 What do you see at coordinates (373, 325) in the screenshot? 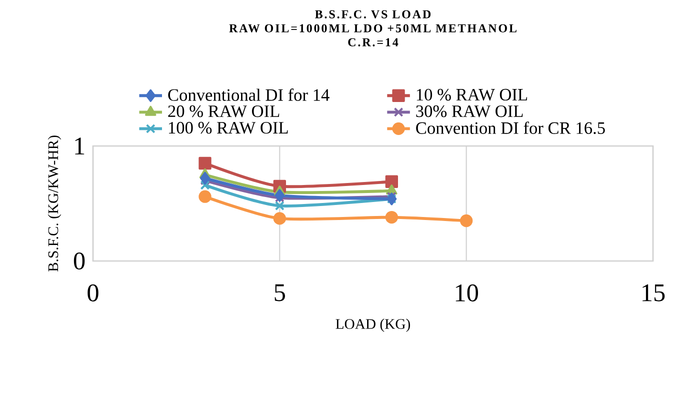
I see `x-axis-title: LOAD (KG)` at bounding box center [373, 325].